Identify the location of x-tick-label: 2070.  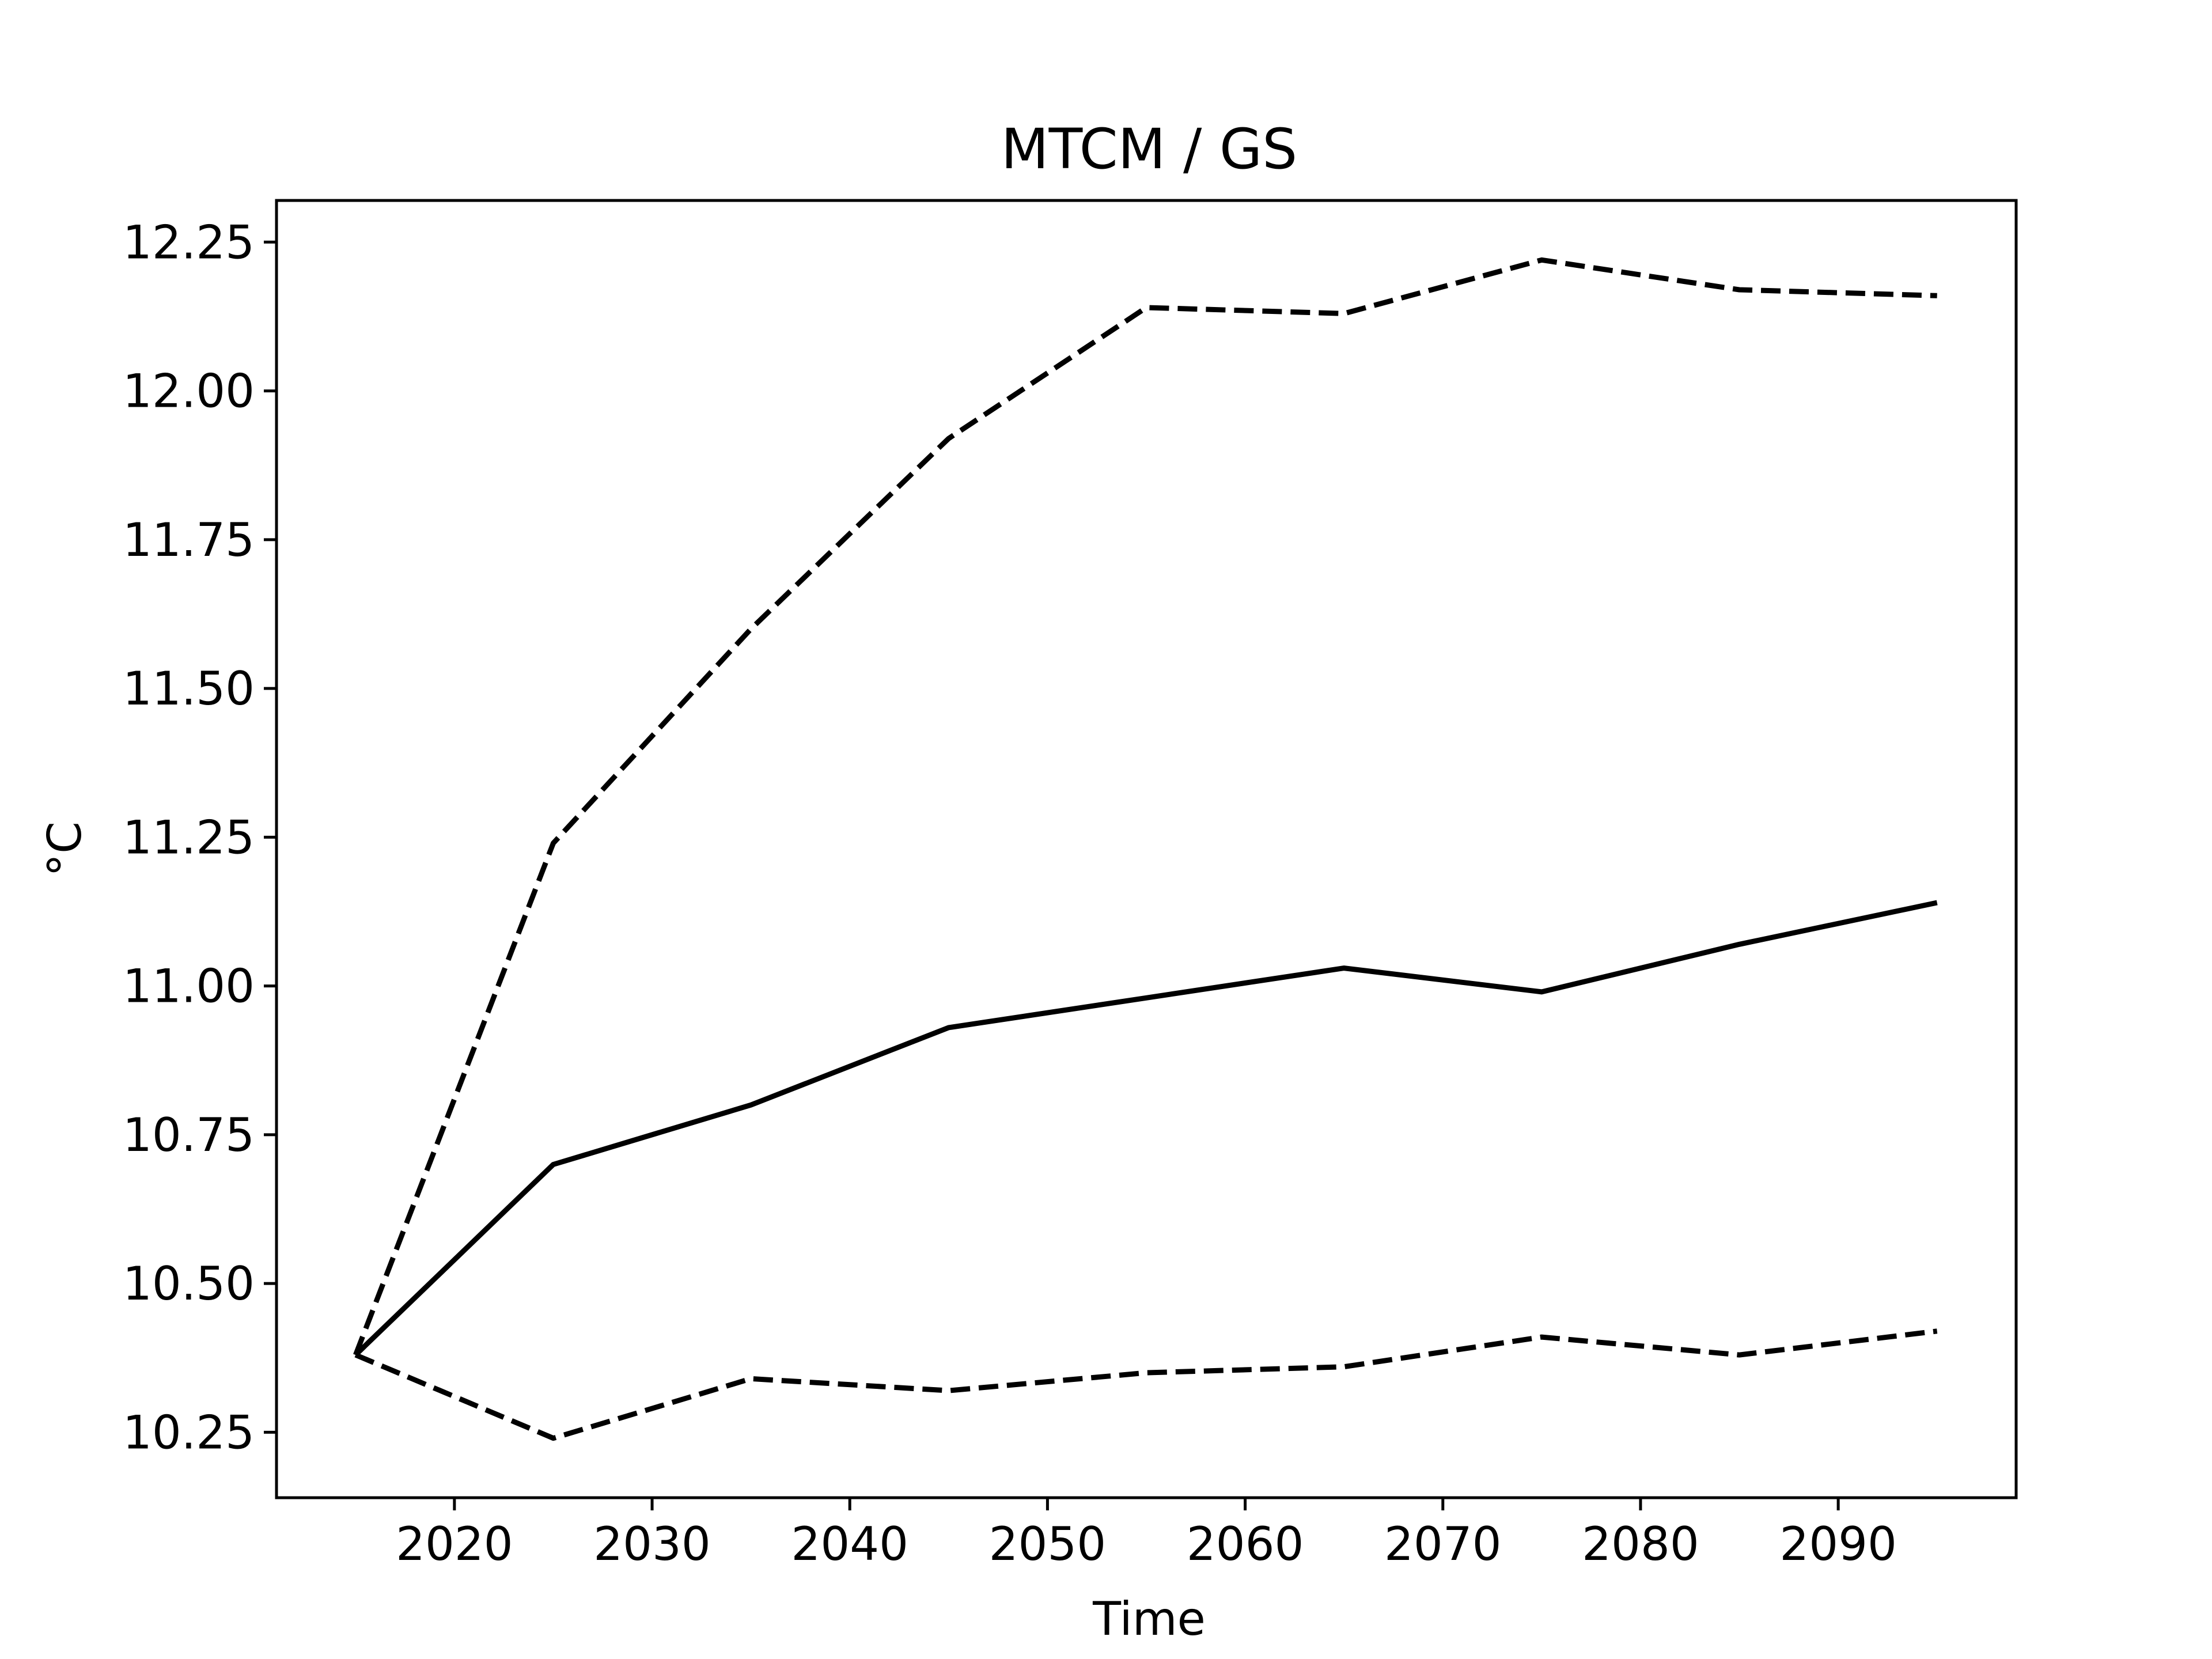
(1443, 1544).